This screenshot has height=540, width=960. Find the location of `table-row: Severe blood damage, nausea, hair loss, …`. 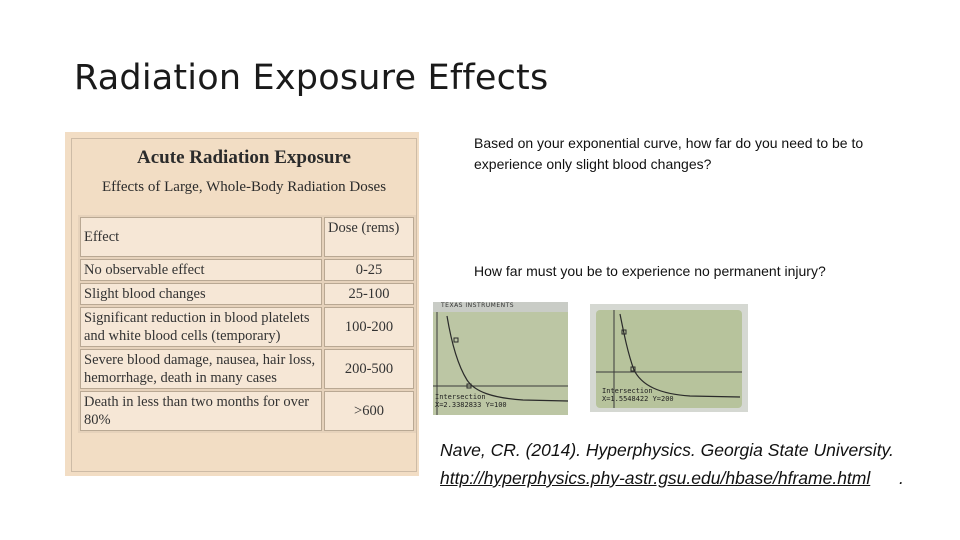

table-row: Severe blood damage, nausea, hair loss, … is located at coordinates (247, 369).